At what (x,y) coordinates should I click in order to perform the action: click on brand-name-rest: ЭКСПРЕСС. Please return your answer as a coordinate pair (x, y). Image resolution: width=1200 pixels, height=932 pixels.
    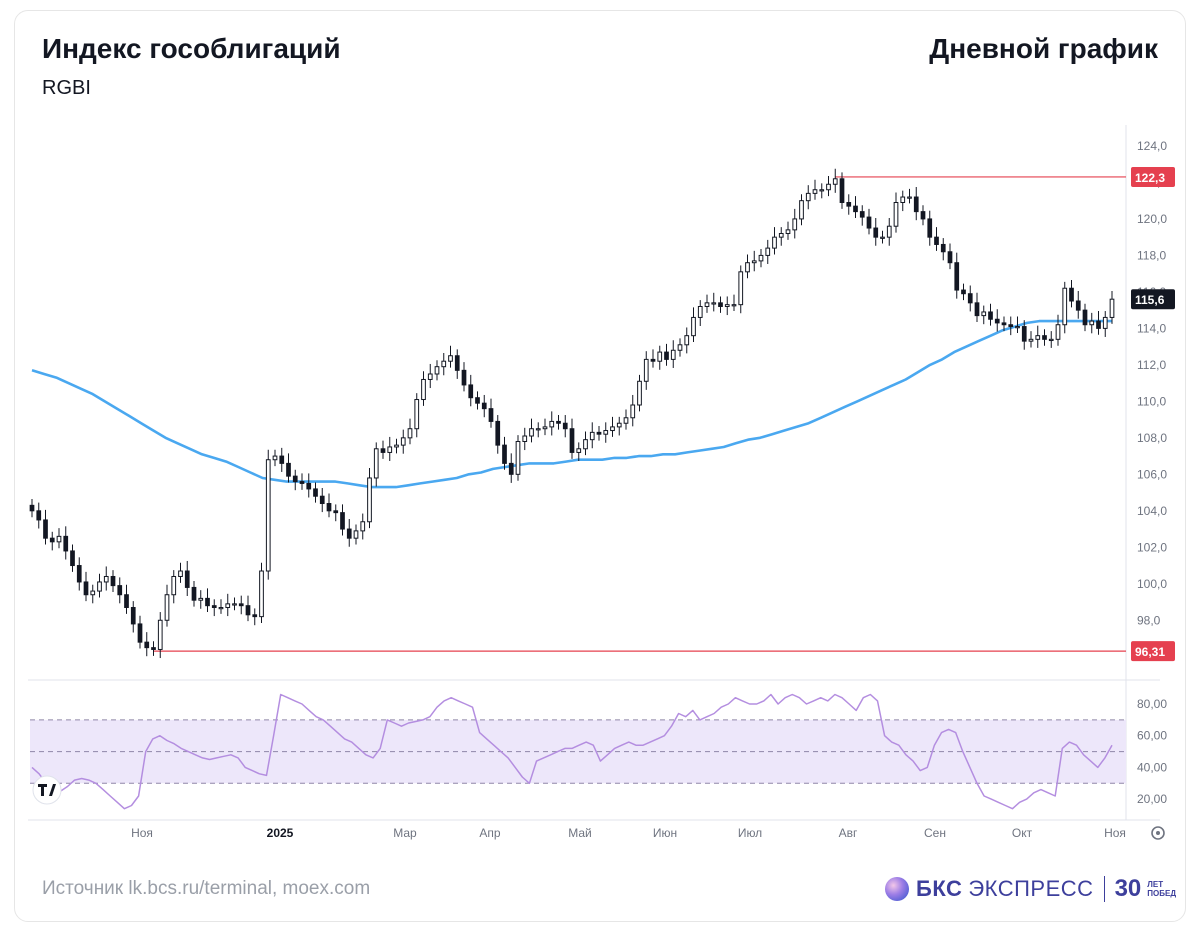
    Looking at the image, I should click on (1031, 888).